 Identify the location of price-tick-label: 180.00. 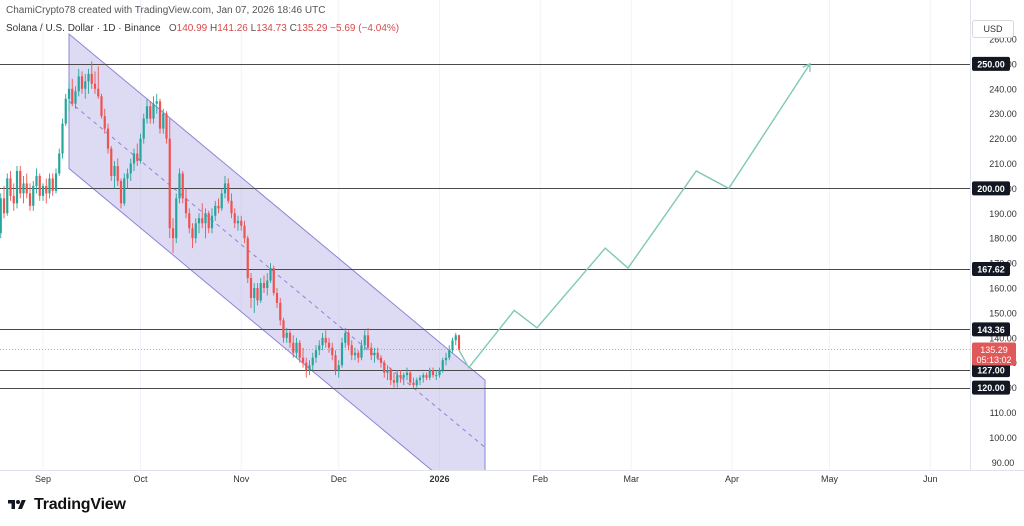
(1003, 239).